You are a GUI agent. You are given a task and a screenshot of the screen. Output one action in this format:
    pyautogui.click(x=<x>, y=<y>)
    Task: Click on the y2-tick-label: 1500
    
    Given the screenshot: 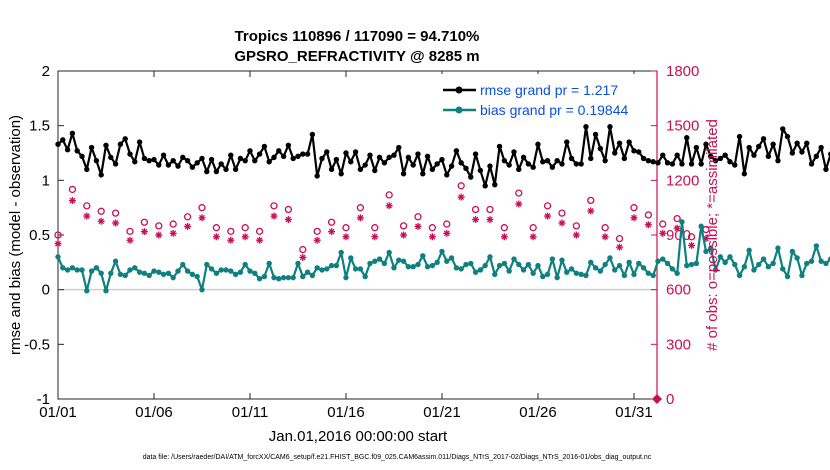 What is the action you would take?
    pyautogui.click(x=682, y=126)
    